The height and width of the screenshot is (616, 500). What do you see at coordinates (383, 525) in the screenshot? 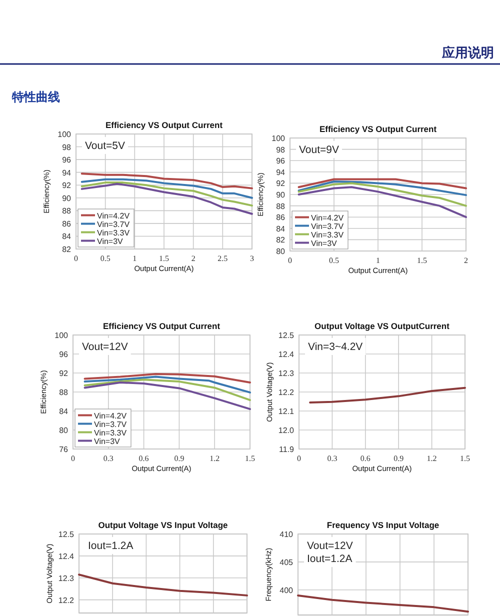
I see `chart-title: Frequency VS Input Voltage` at bounding box center [383, 525].